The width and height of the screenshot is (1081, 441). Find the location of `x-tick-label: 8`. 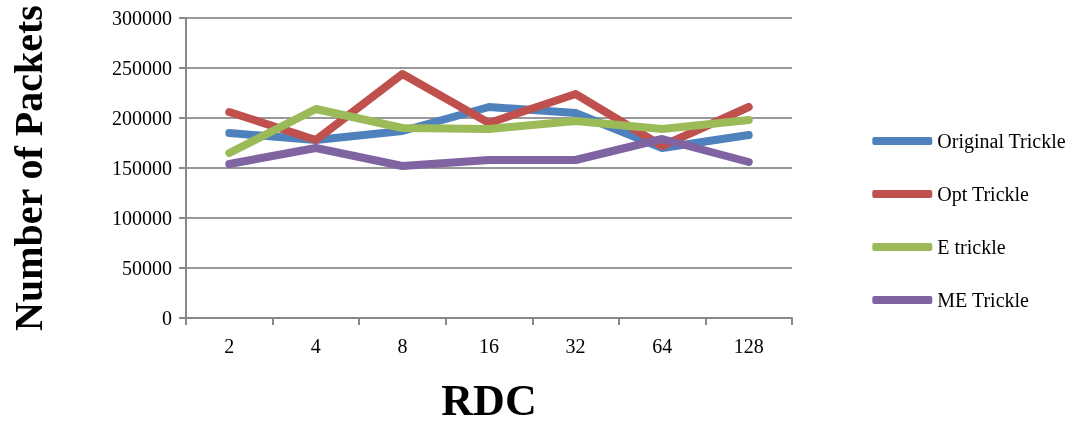

x-tick-label: 8 is located at coordinates (402, 346).